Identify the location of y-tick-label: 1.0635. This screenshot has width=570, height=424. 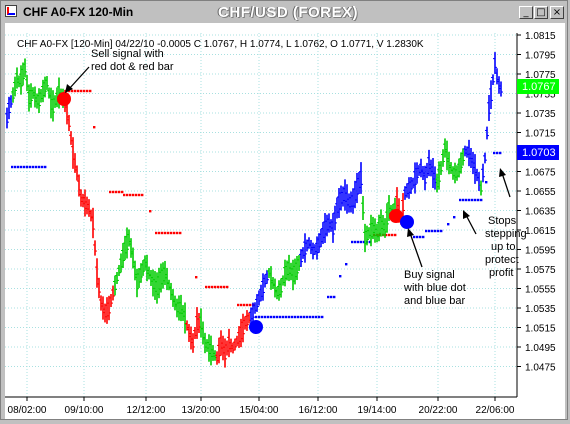
(540, 212).